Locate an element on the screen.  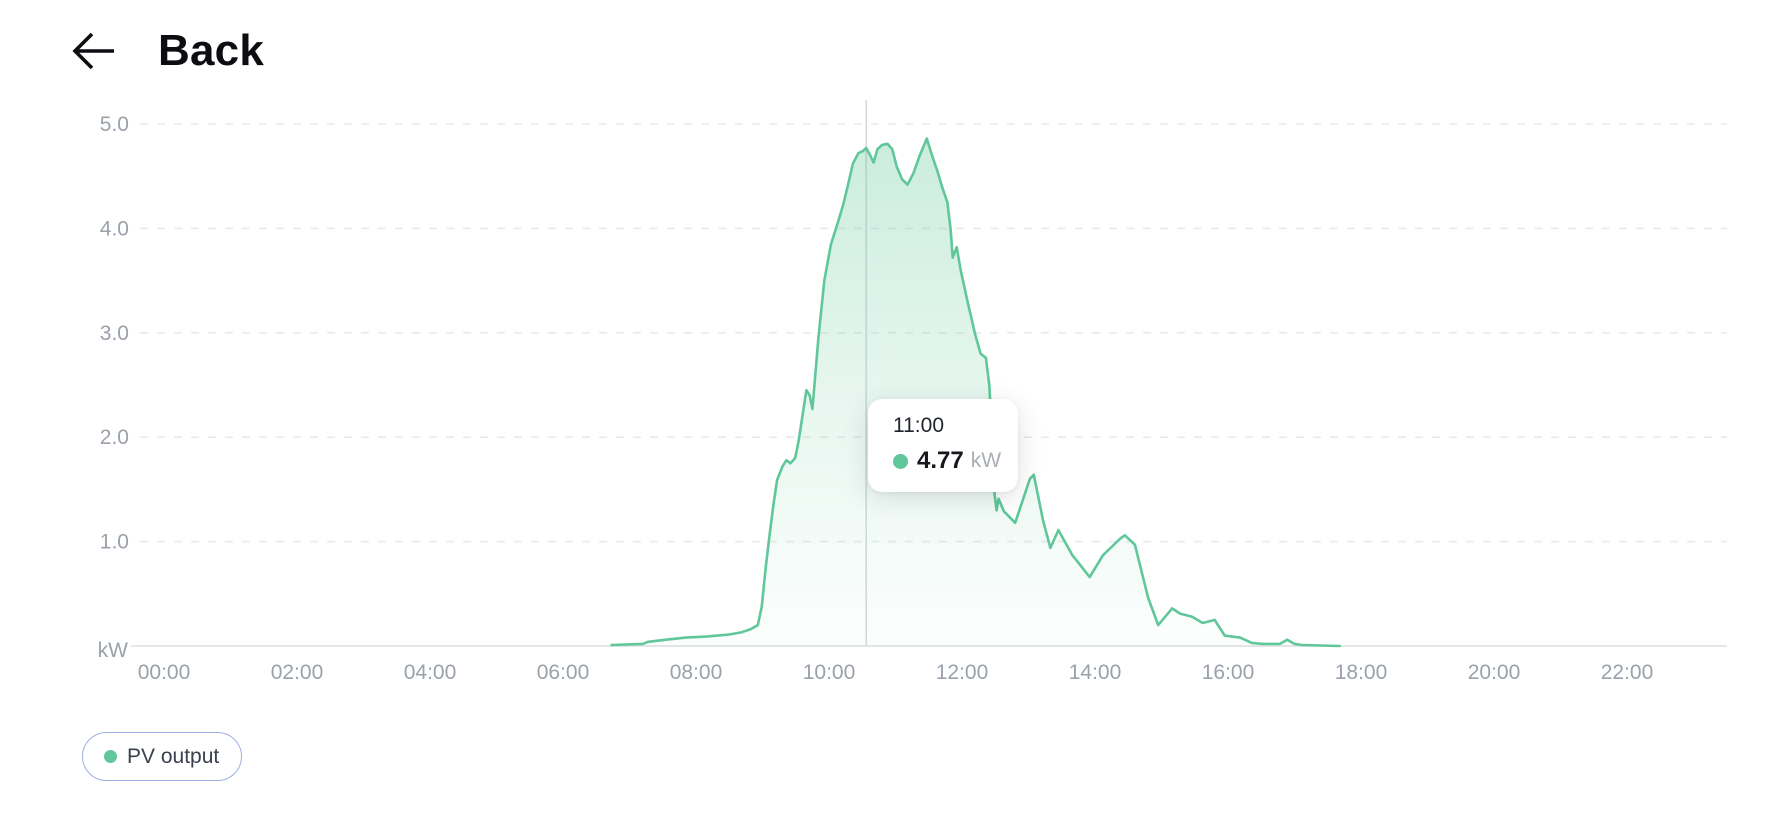
tooltip-value-row: 4.77 kW is located at coordinates (955, 461).